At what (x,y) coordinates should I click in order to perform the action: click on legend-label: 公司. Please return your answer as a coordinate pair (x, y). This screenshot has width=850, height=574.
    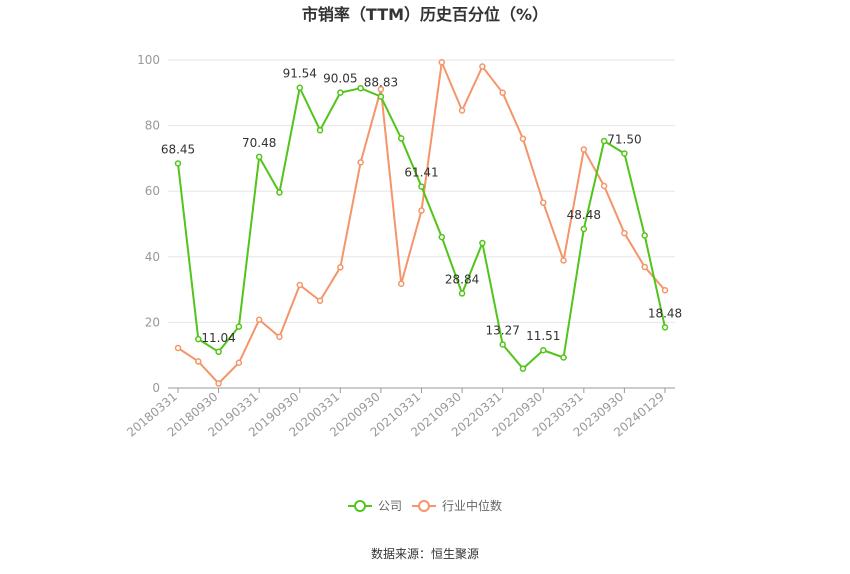
    Looking at the image, I should click on (390, 506).